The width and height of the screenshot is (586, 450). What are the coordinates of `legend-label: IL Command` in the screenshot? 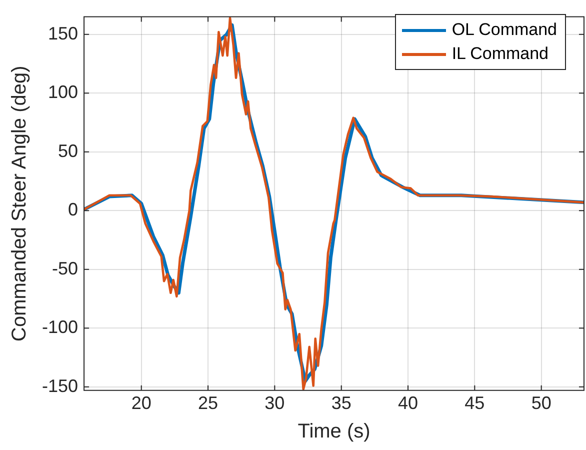 It's located at (500, 54).